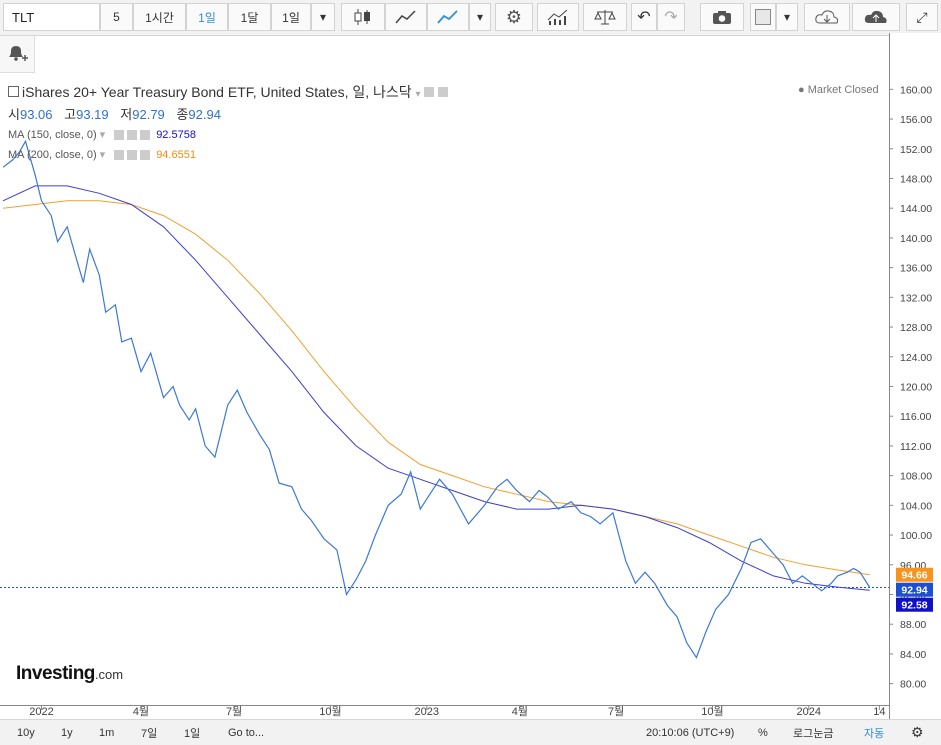  Describe the element at coordinates (116, 17) in the screenshot. I see `interval-5: 5` at that location.